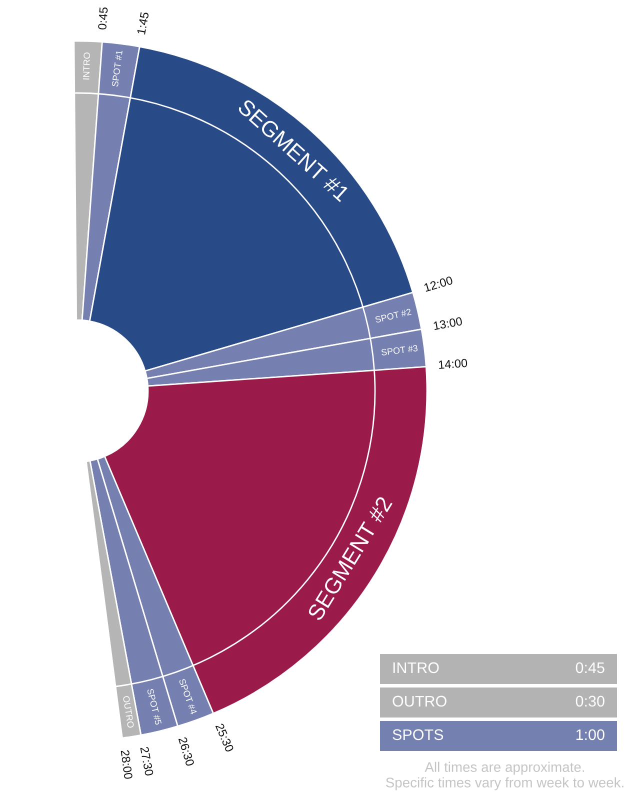 The width and height of the screenshot is (640, 800). I want to click on slice-label: OUTRO, so click(128, 712).